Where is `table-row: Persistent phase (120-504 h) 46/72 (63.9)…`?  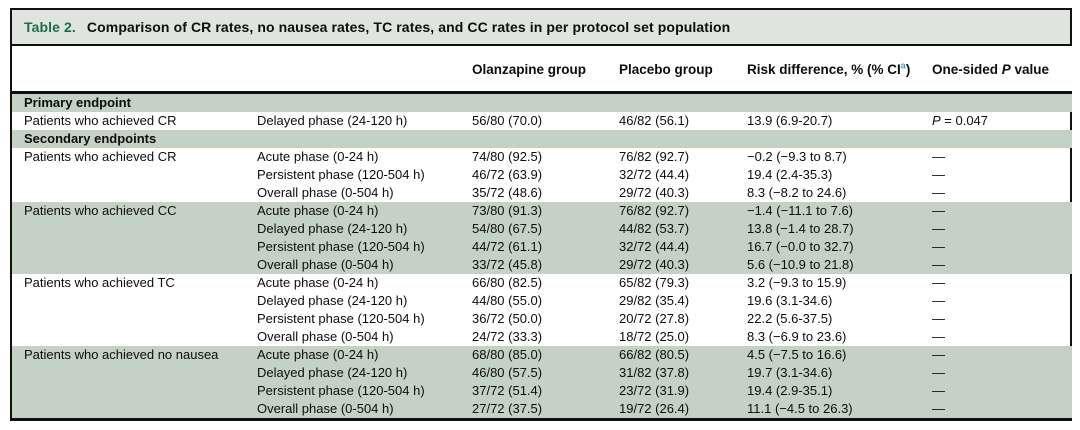
table-row: Persistent phase (120-504 h) 46/72 (63.9)… is located at coordinates (542, 175).